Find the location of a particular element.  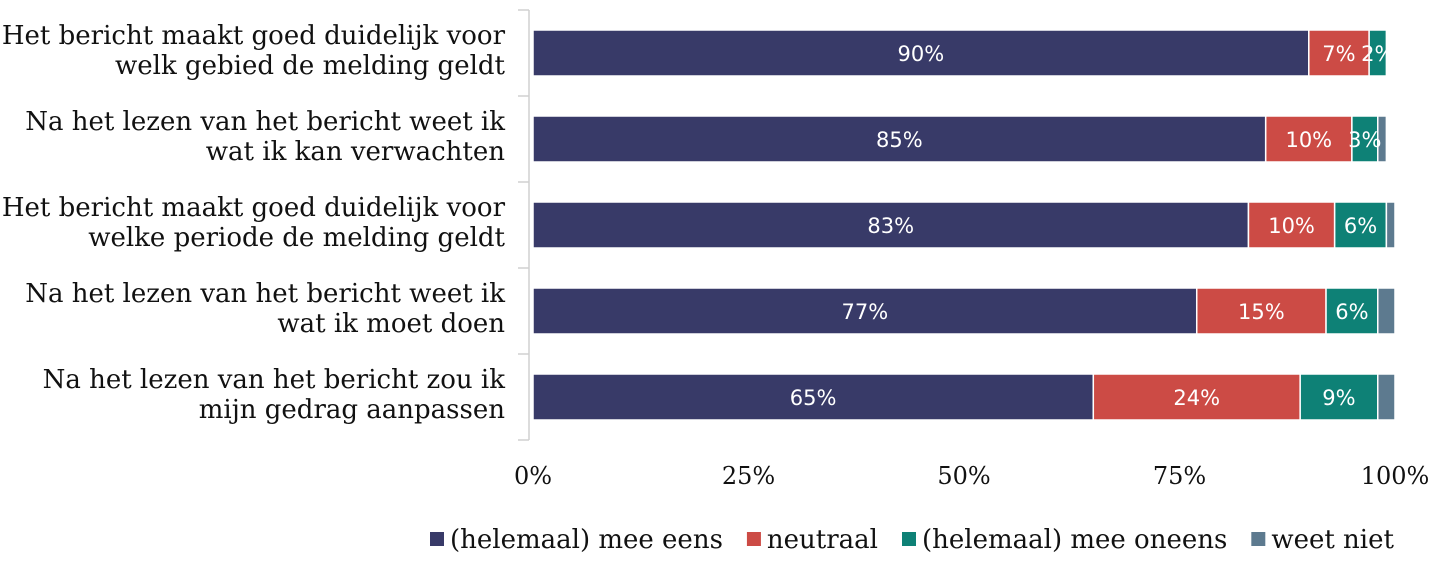

data-label: 85% is located at coordinates (899, 140).